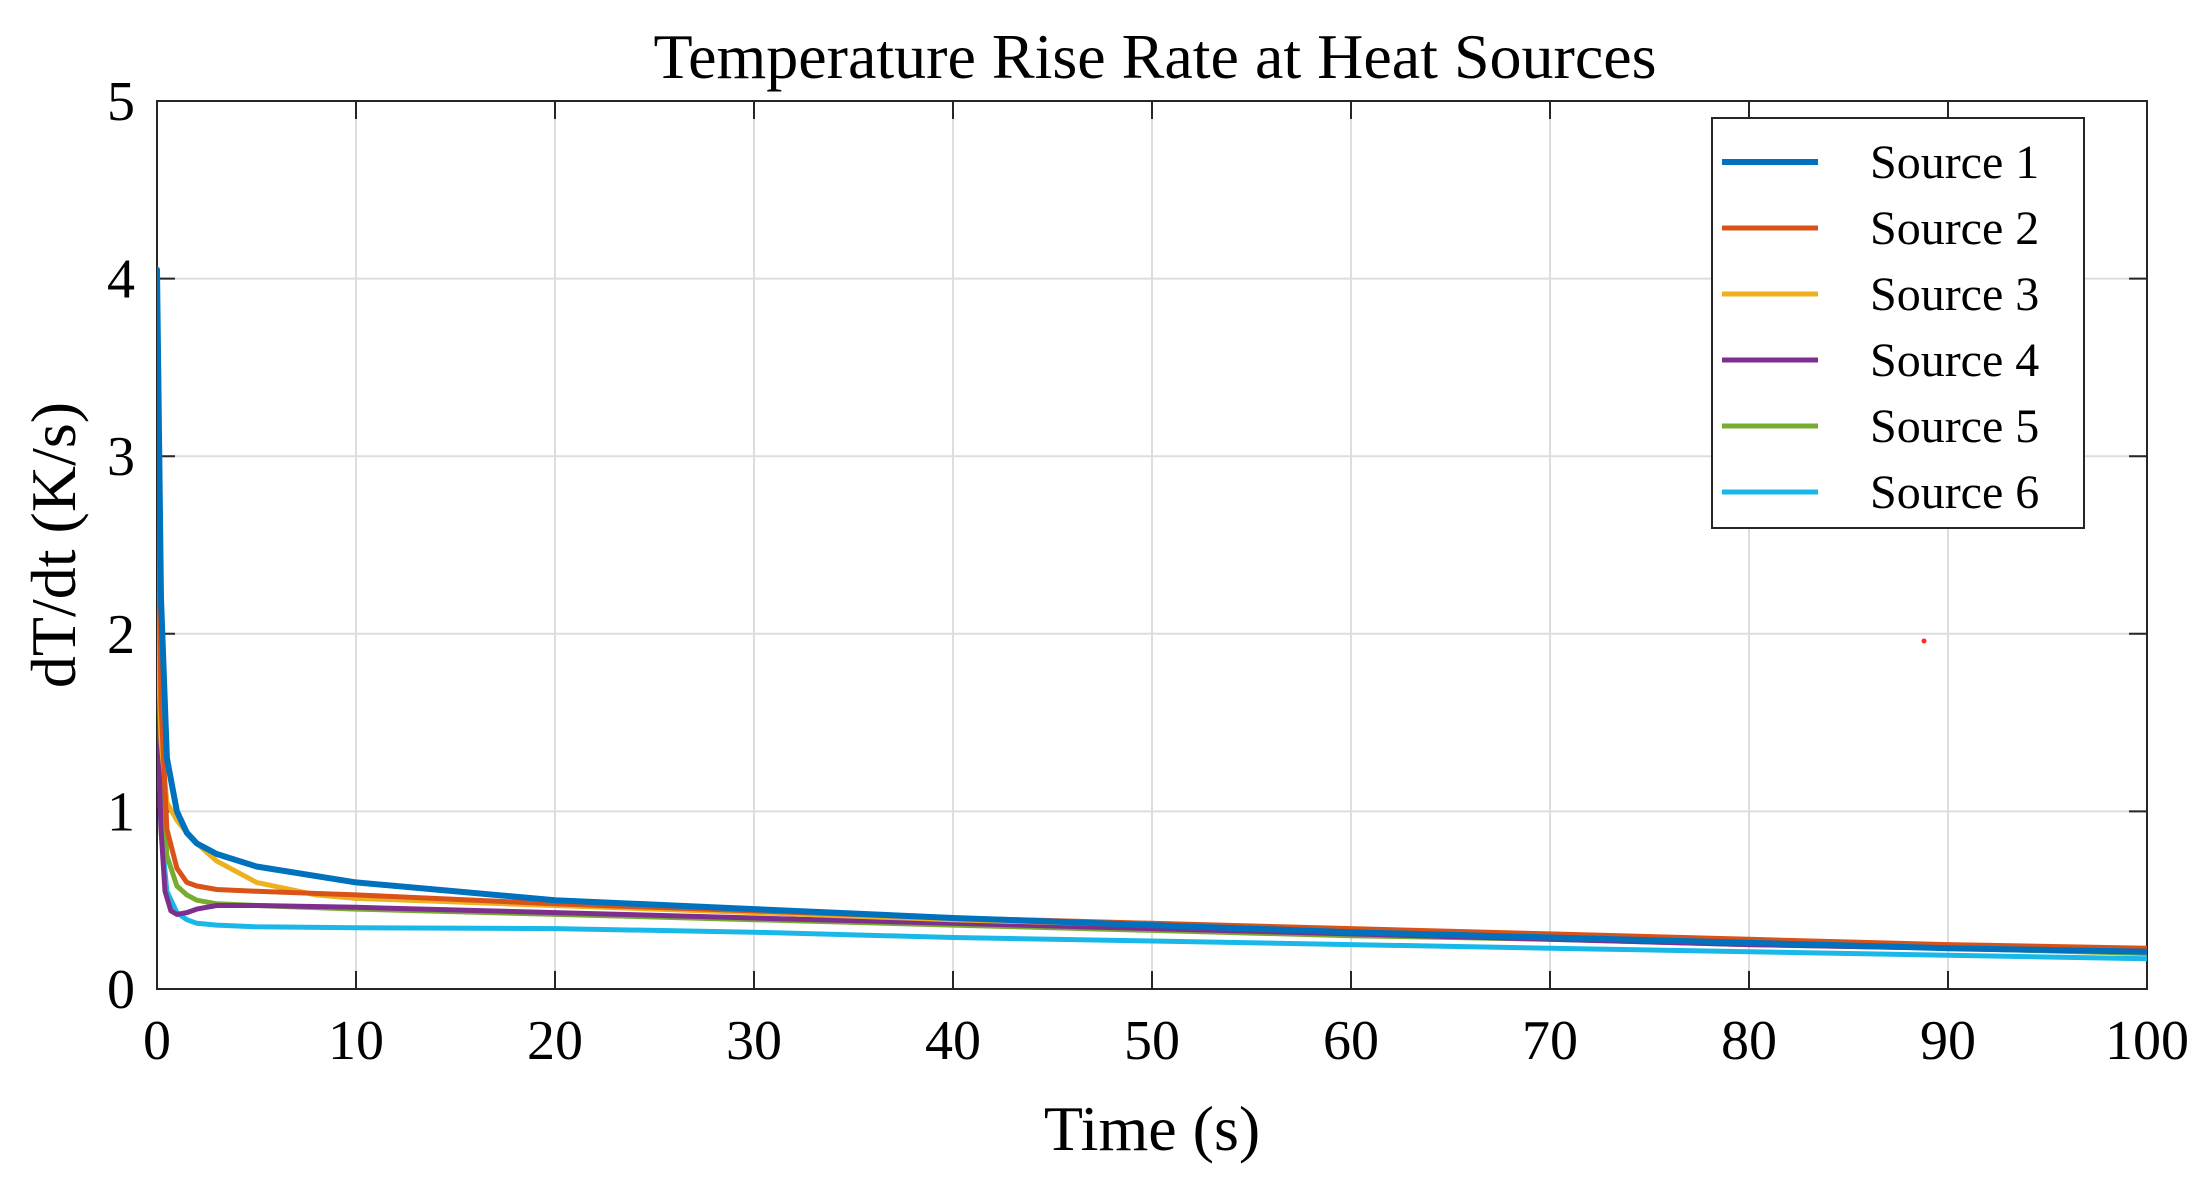  Describe the element at coordinates (1954, 228) in the screenshot. I see `legend-label-source-2: Source 2` at that location.